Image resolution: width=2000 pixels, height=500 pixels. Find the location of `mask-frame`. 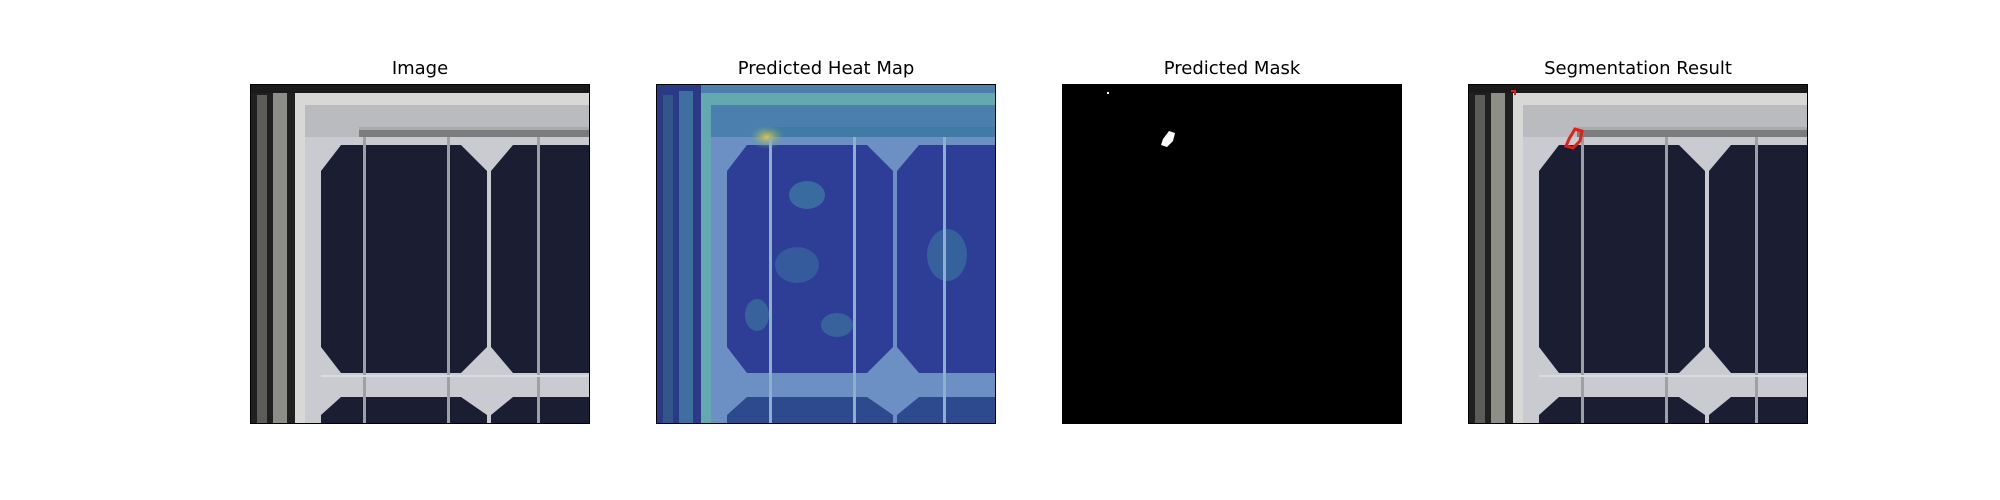

mask-frame is located at coordinates (1232, 254).